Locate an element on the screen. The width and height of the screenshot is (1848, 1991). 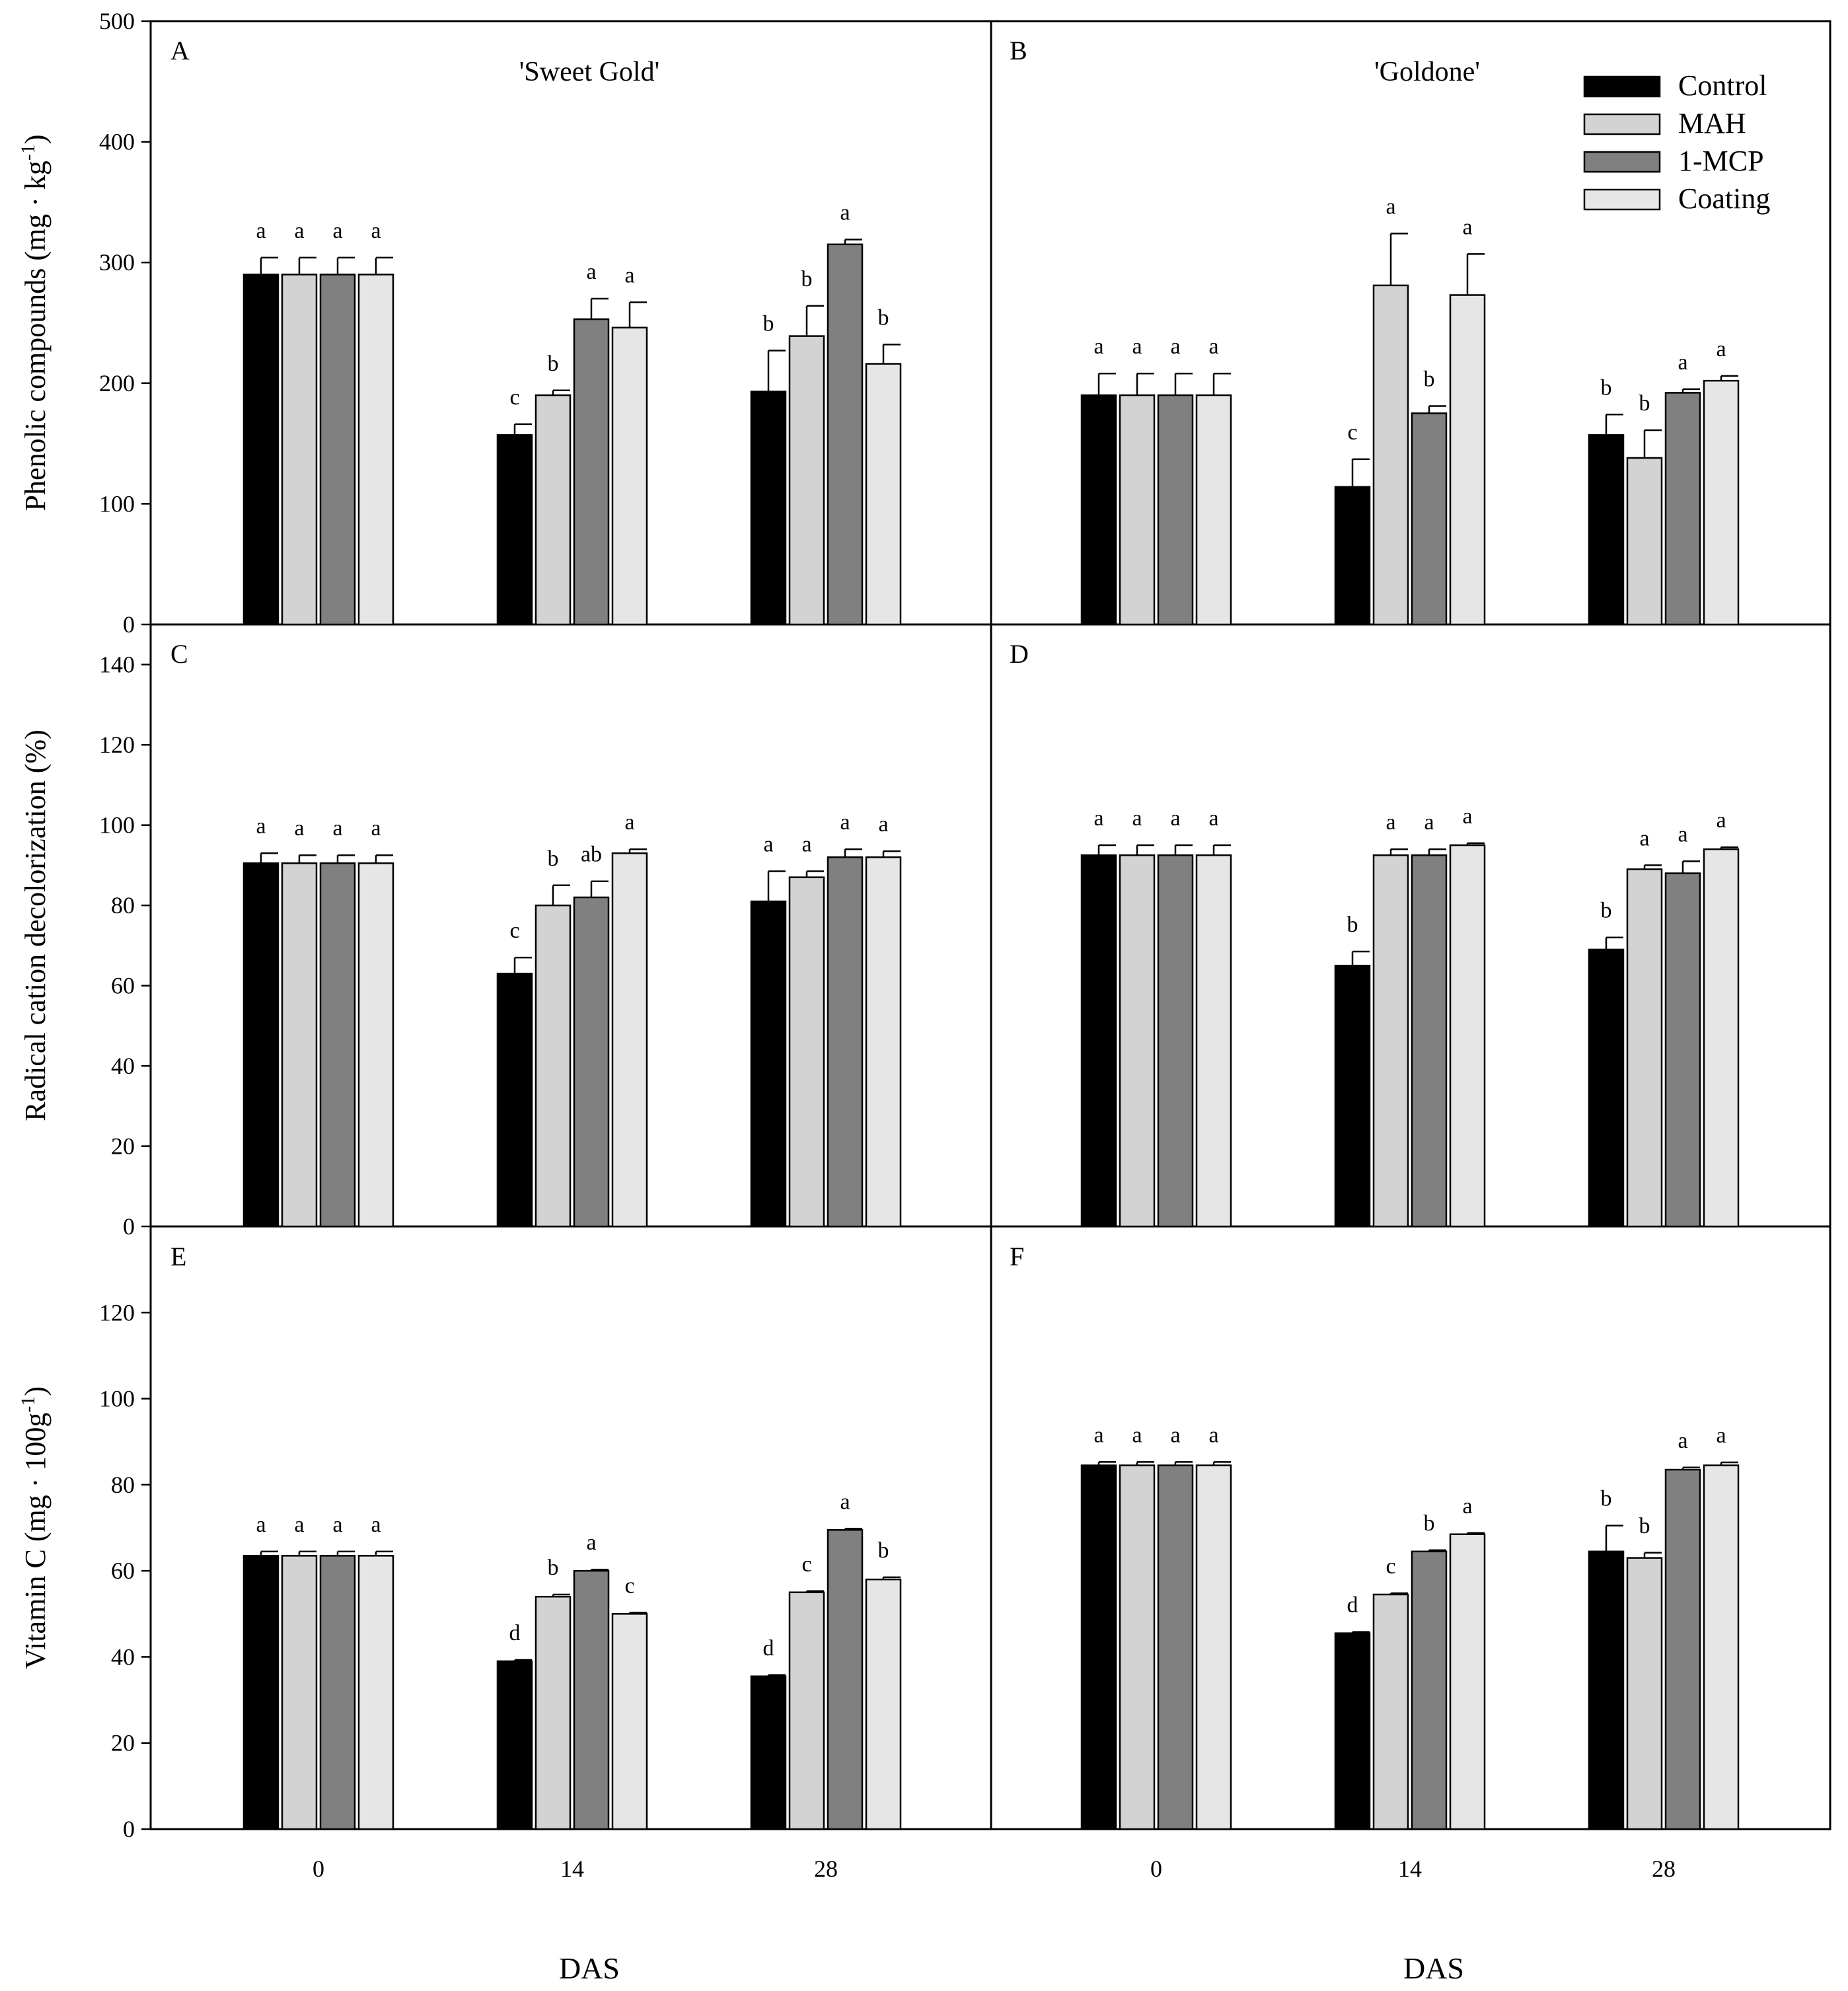
significance-letter: ab is located at coordinates (591, 855).